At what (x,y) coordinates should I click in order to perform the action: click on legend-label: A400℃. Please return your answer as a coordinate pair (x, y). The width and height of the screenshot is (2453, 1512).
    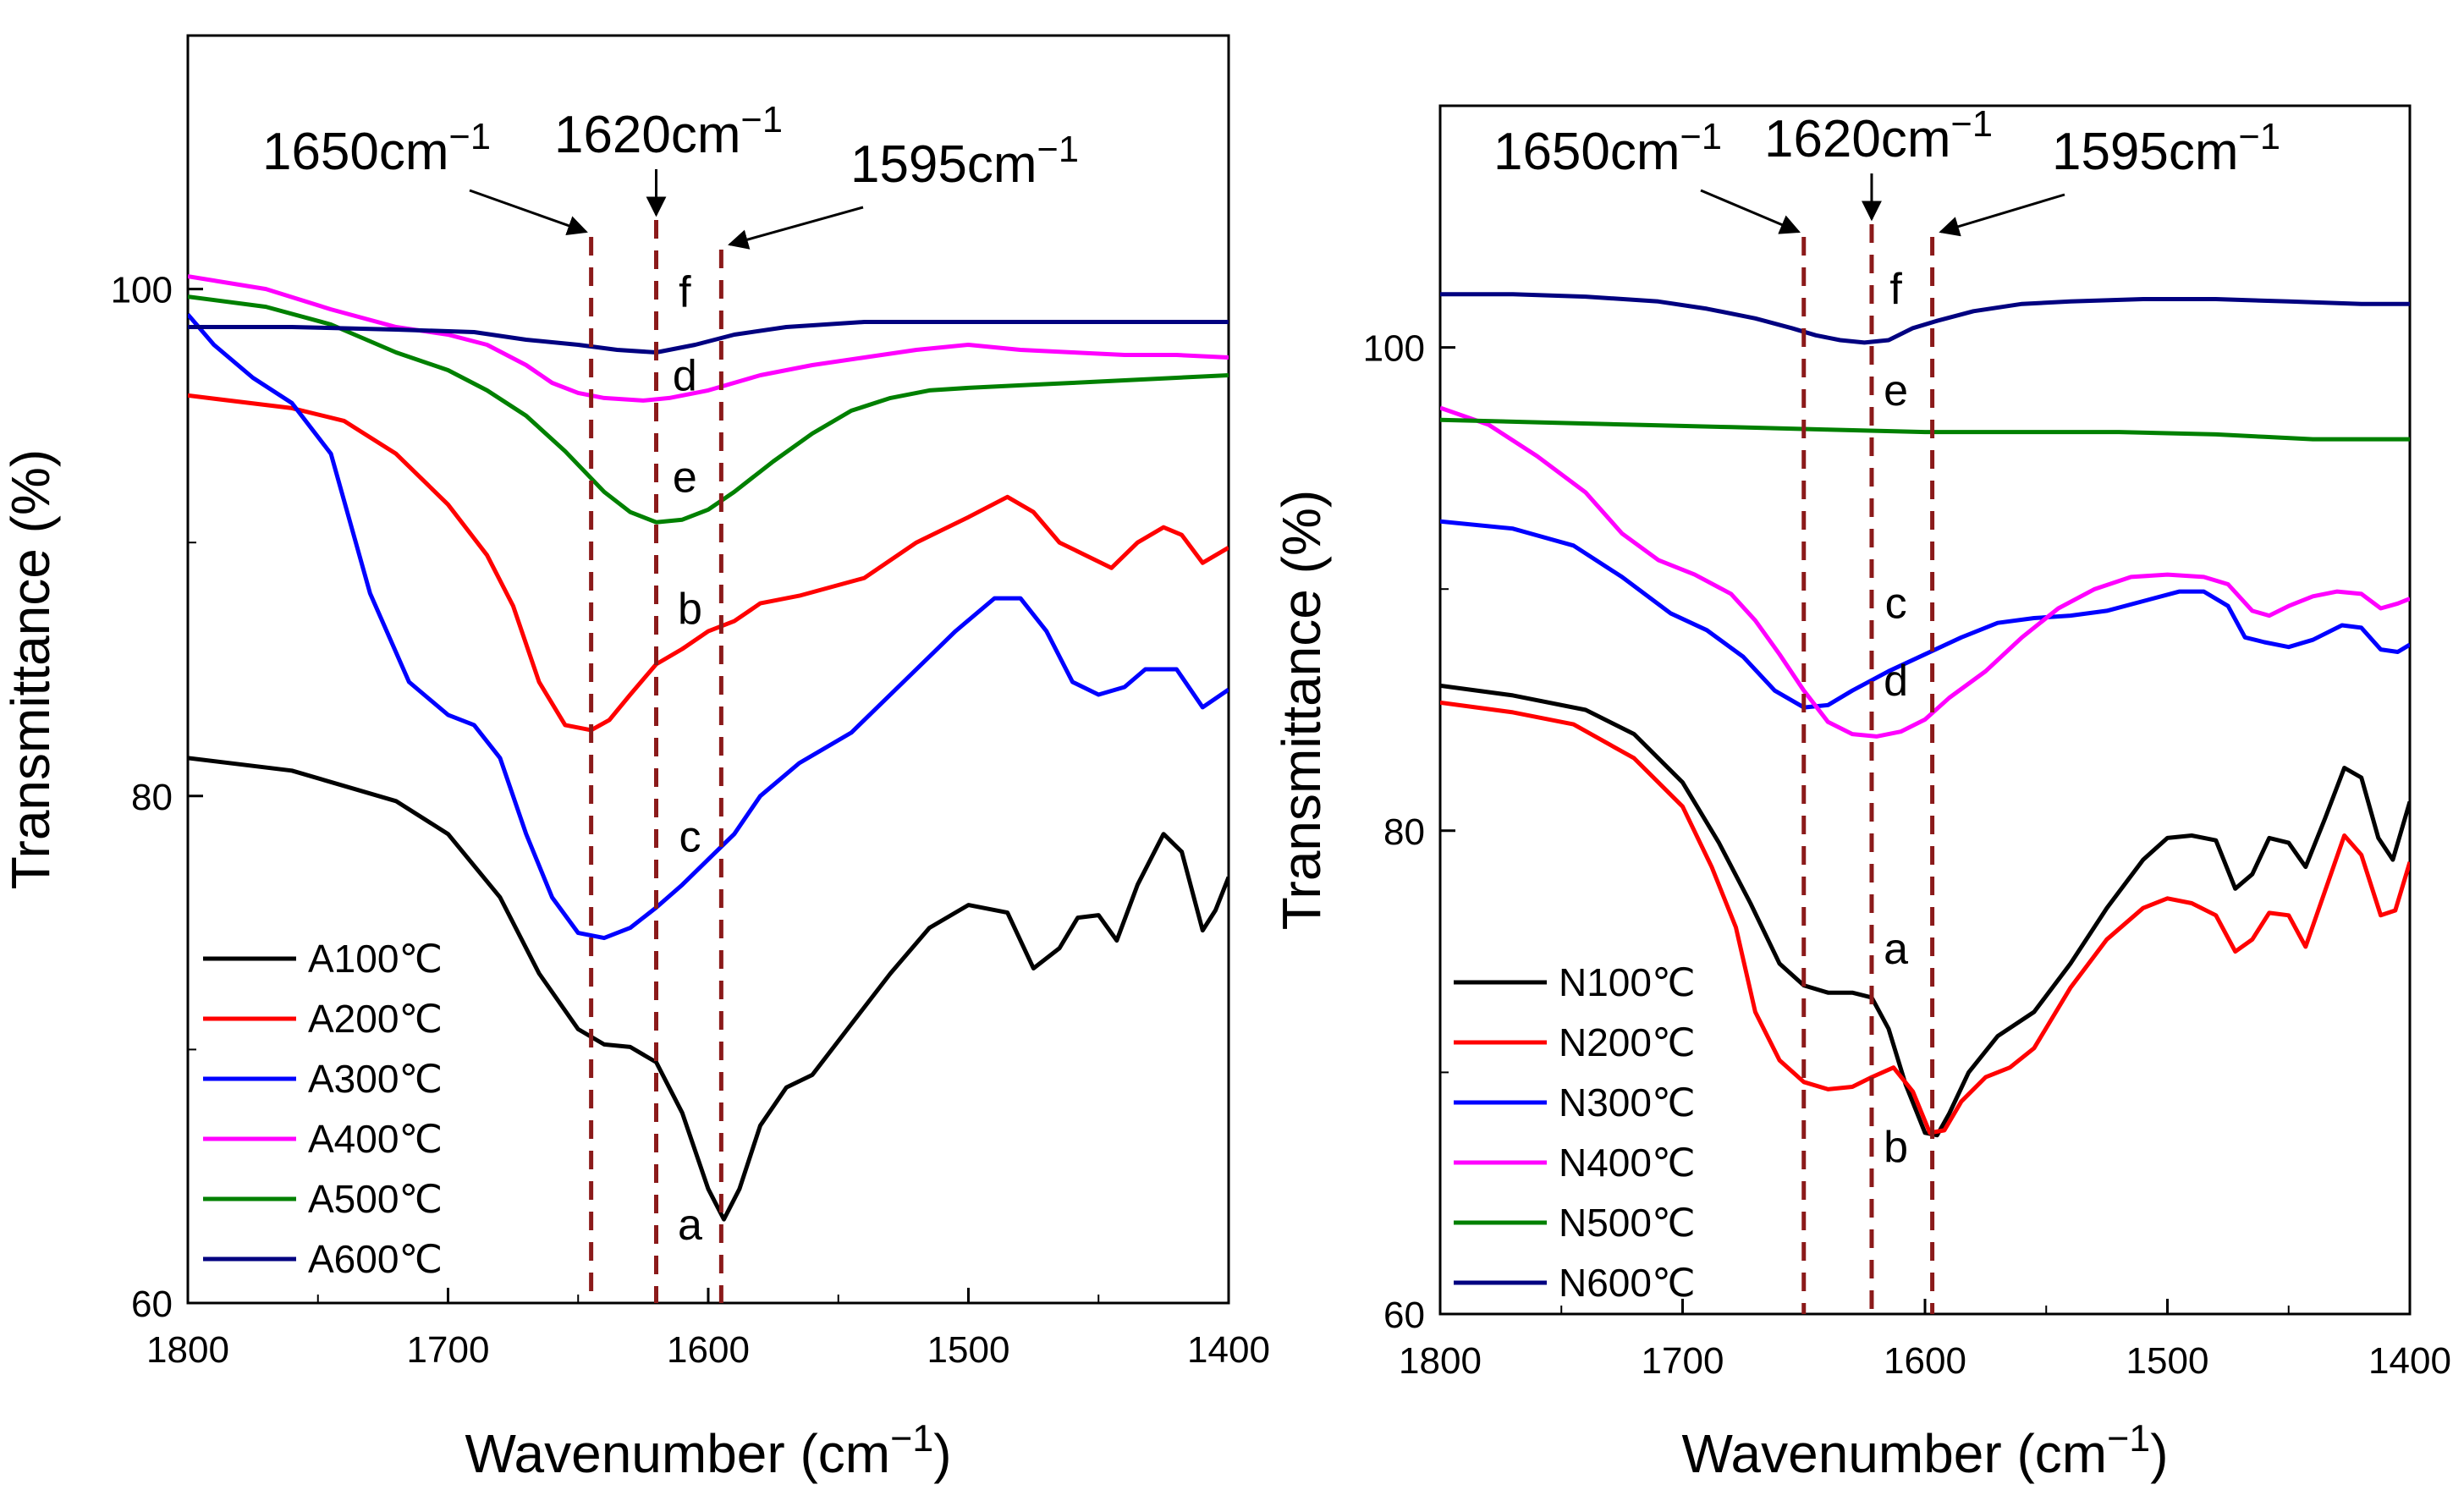
    Looking at the image, I should click on (375, 1139).